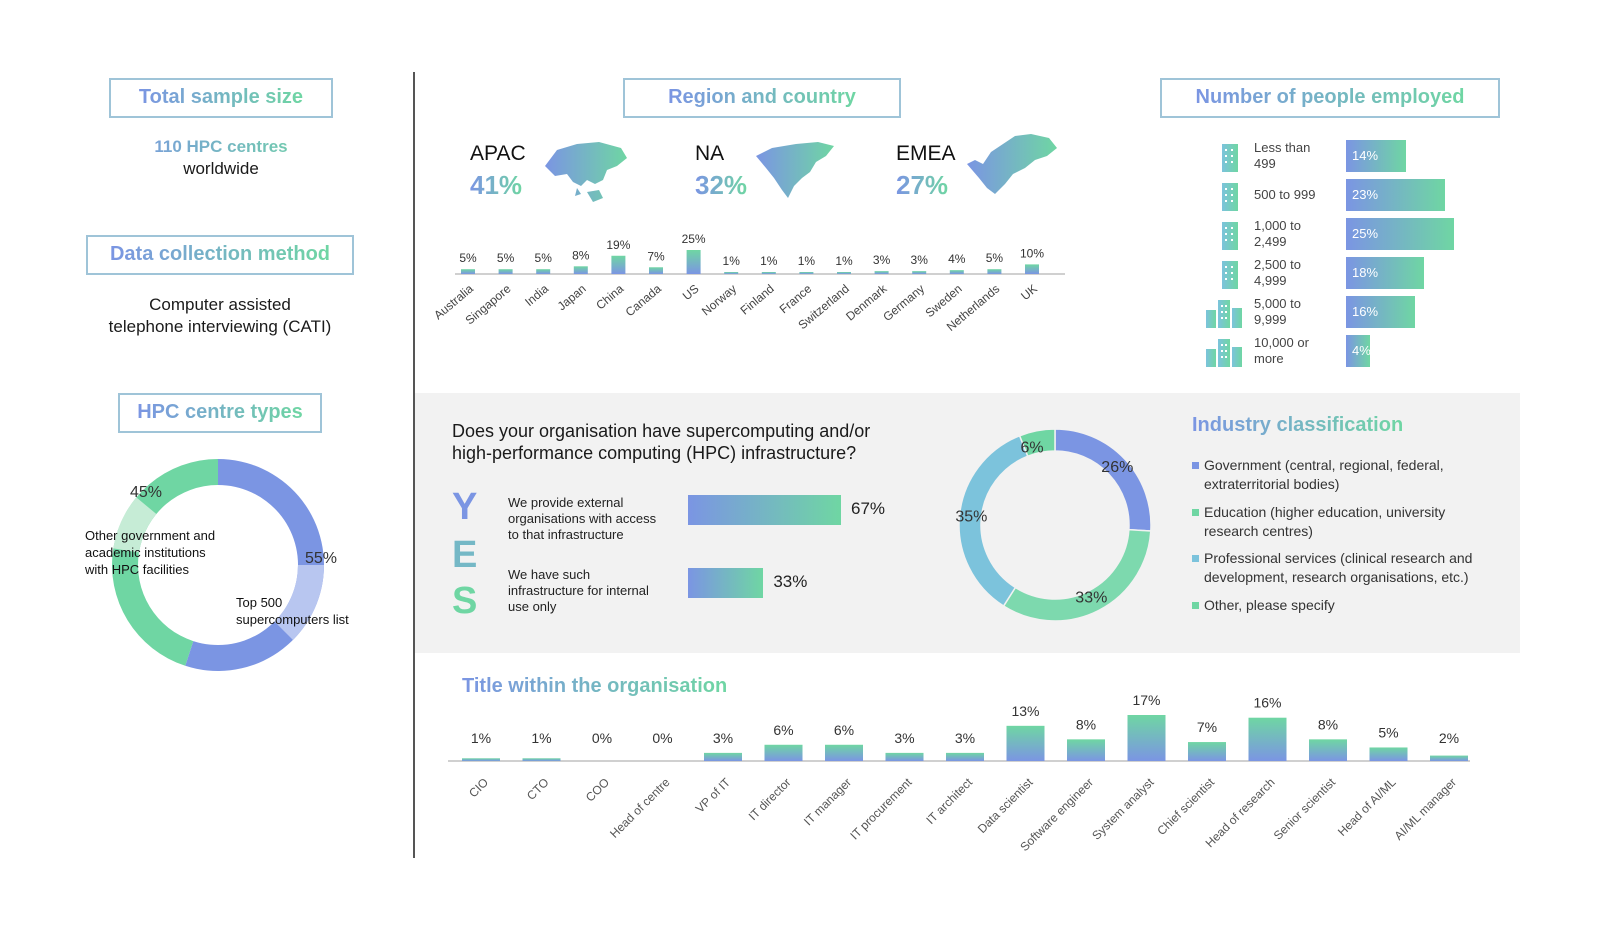 The width and height of the screenshot is (1600, 931). What do you see at coordinates (220, 304) in the screenshot?
I see `method-line1: Computer assisted` at bounding box center [220, 304].